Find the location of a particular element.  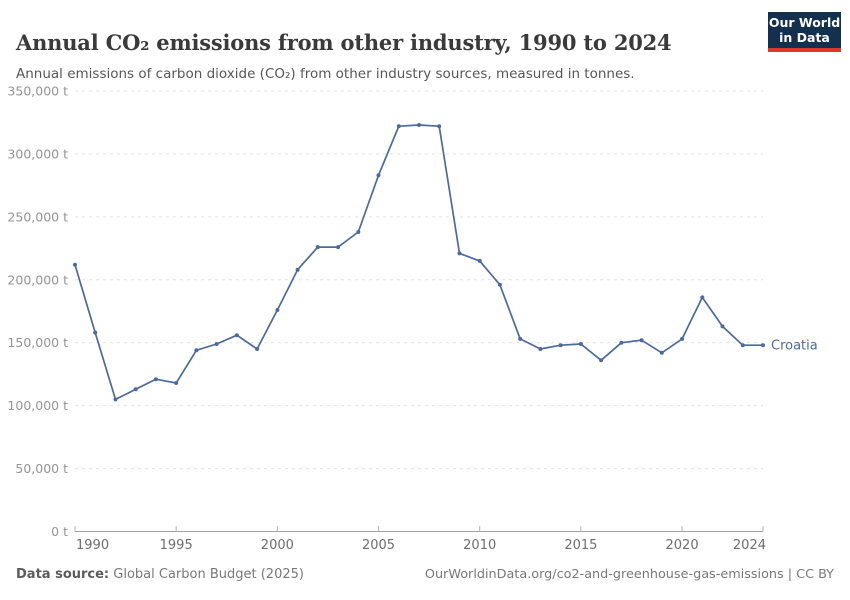

x-tick-label: 1995 is located at coordinates (176, 545).